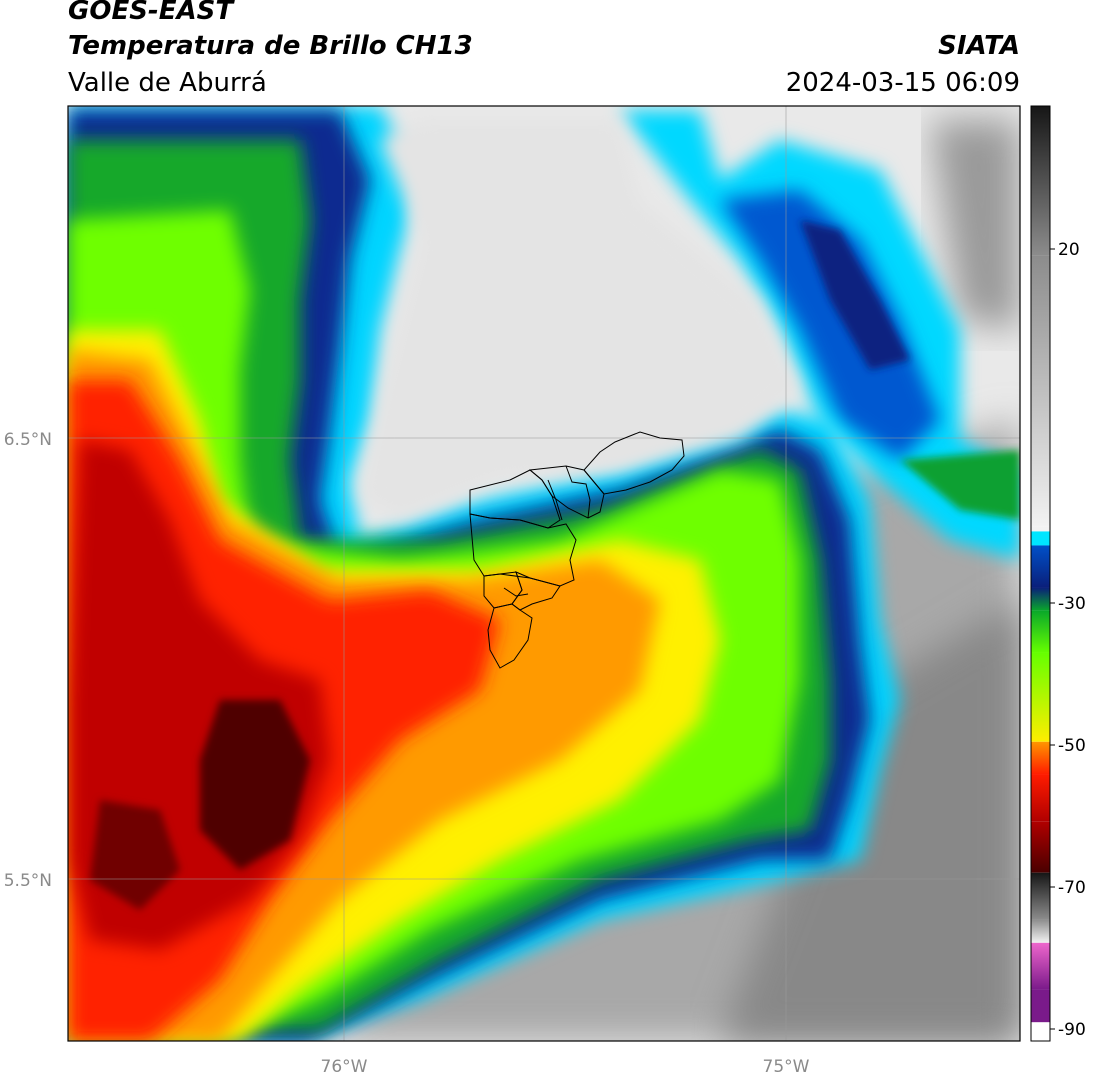 Image resolution: width=1094 pixels, height=1078 pixels. Describe the element at coordinates (270, 46) in the screenshot. I see `product-title: Temperatura de Brillo CH13` at that location.